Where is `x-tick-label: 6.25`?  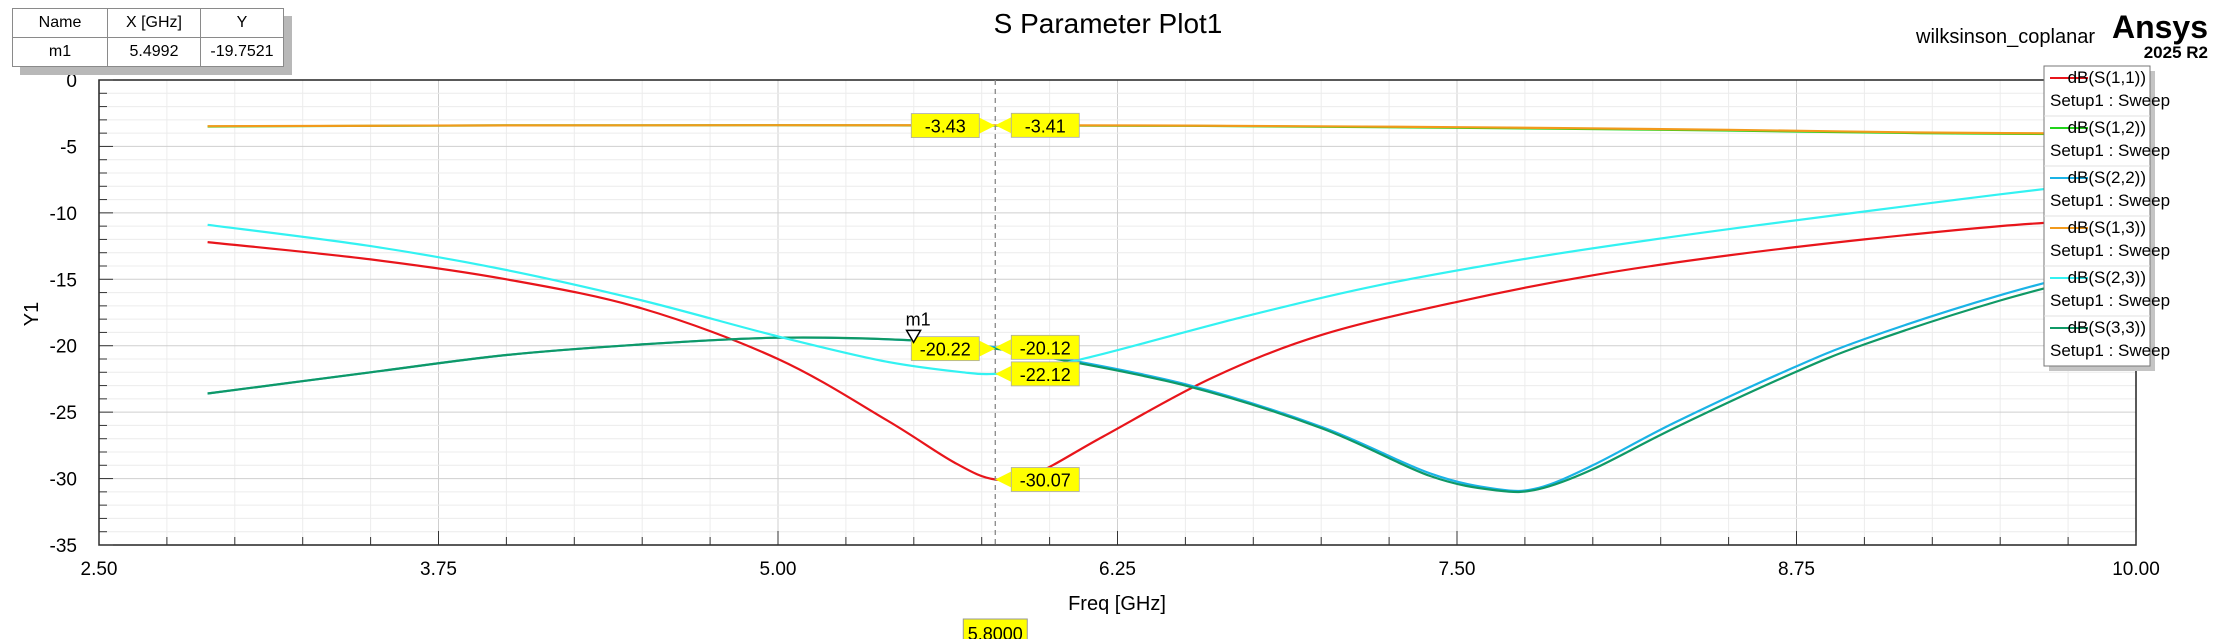
x-tick-label: 6.25 is located at coordinates (1117, 569).